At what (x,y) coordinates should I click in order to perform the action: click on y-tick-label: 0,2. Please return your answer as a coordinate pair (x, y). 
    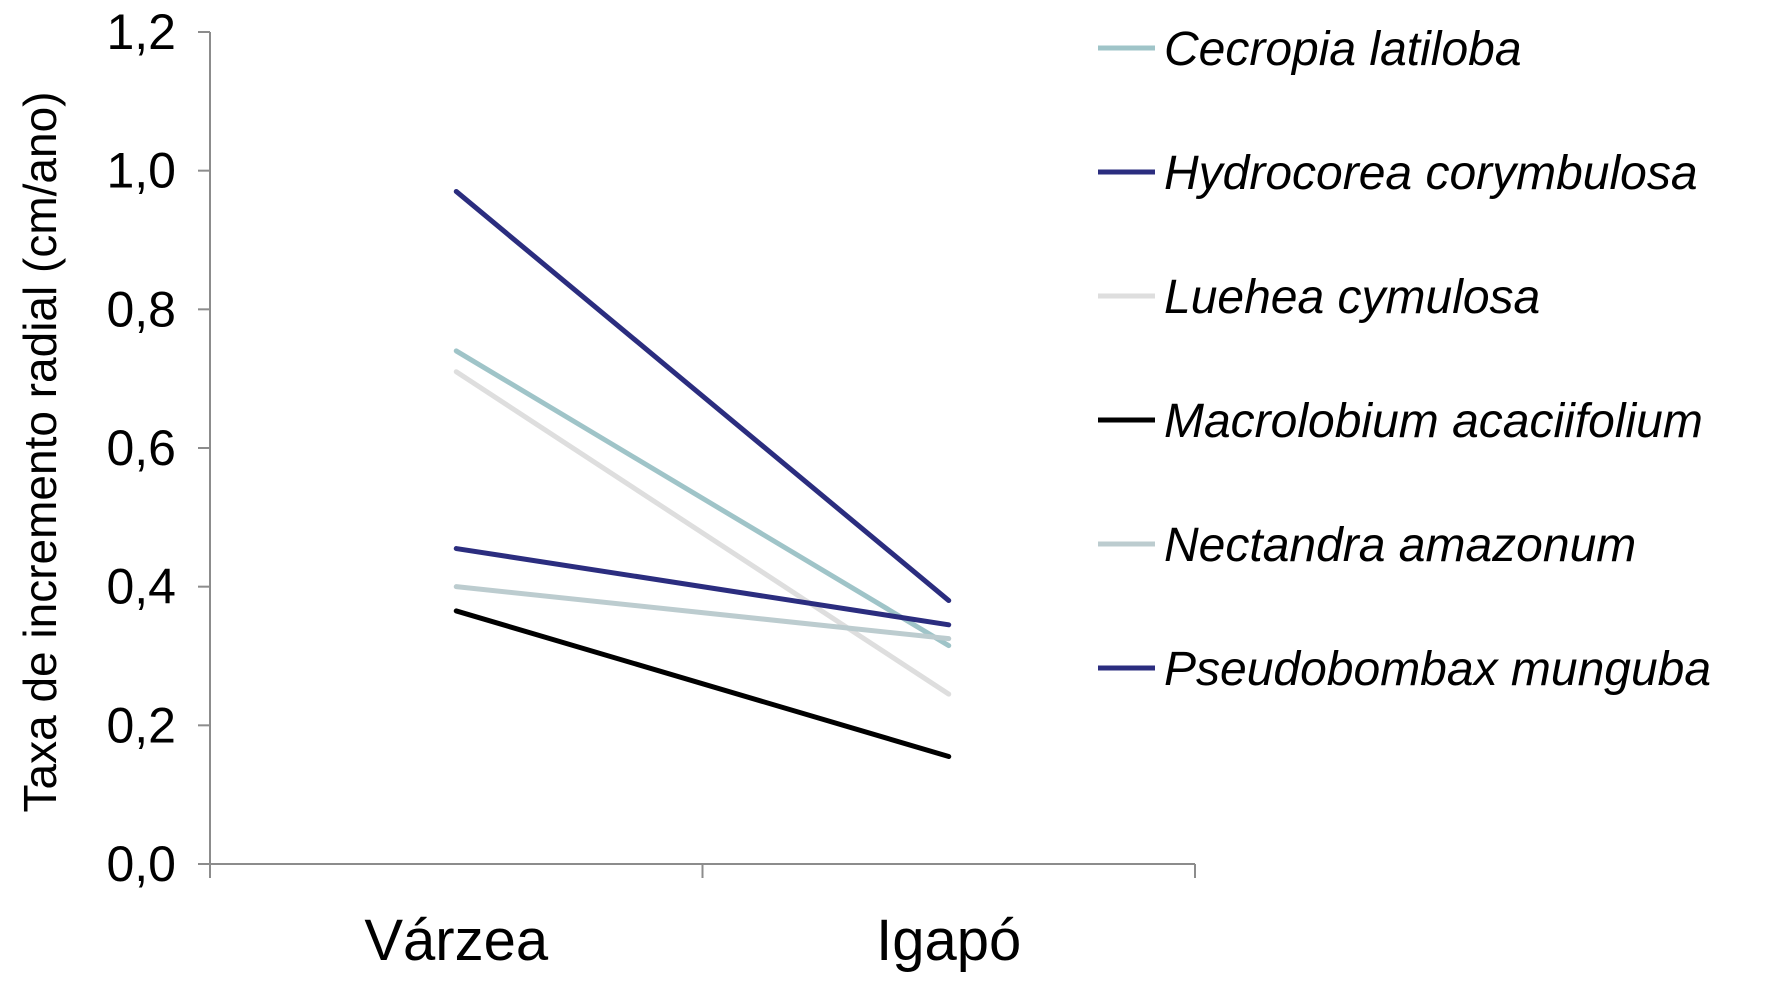
    Looking at the image, I should click on (141, 725).